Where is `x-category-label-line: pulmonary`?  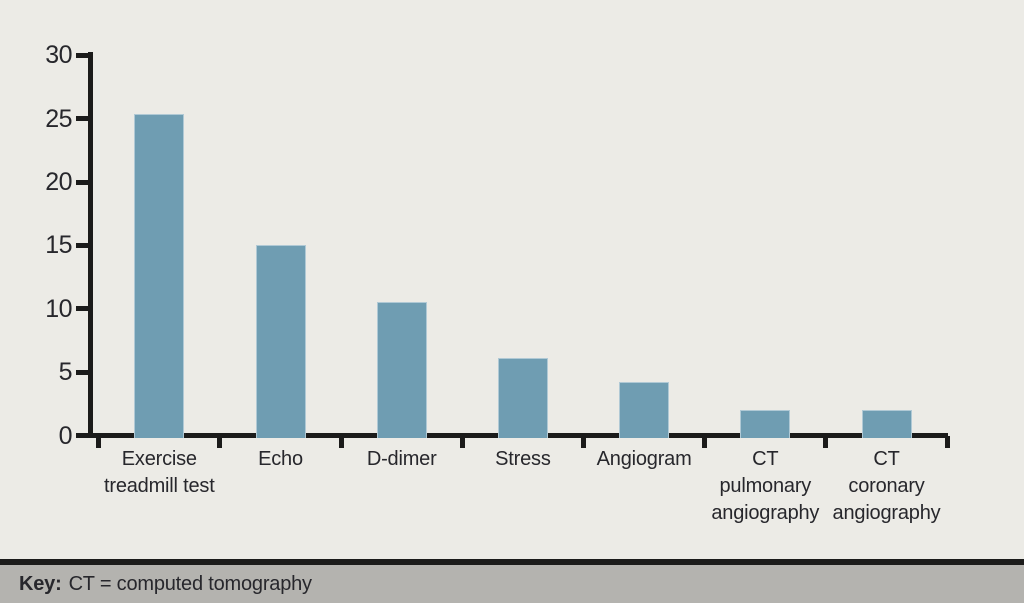 x-category-label-line: pulmonary is located at coordinates (765, 486).